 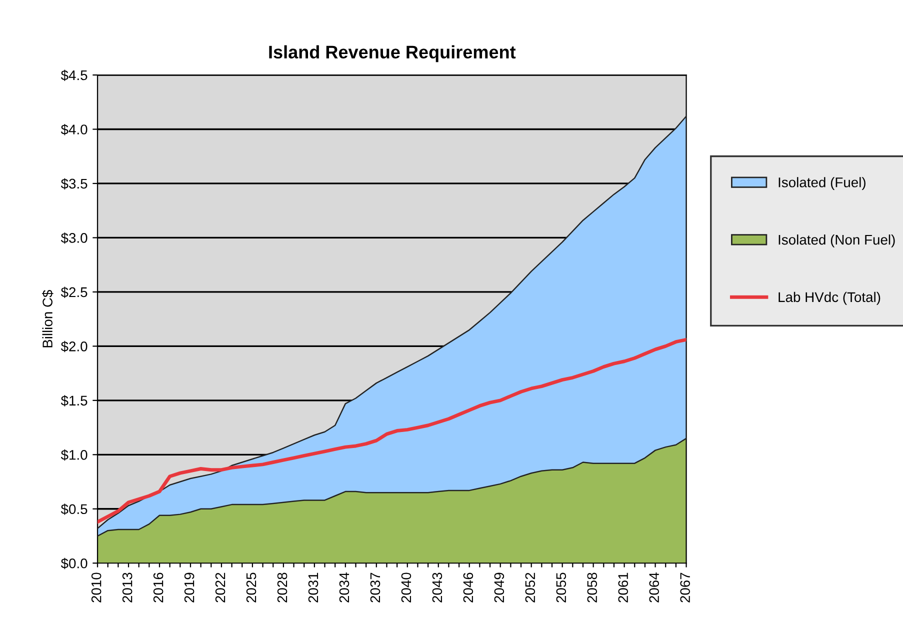 I want to click on chart-title: Island Revenue Requirement, so click(x=392, y=53).